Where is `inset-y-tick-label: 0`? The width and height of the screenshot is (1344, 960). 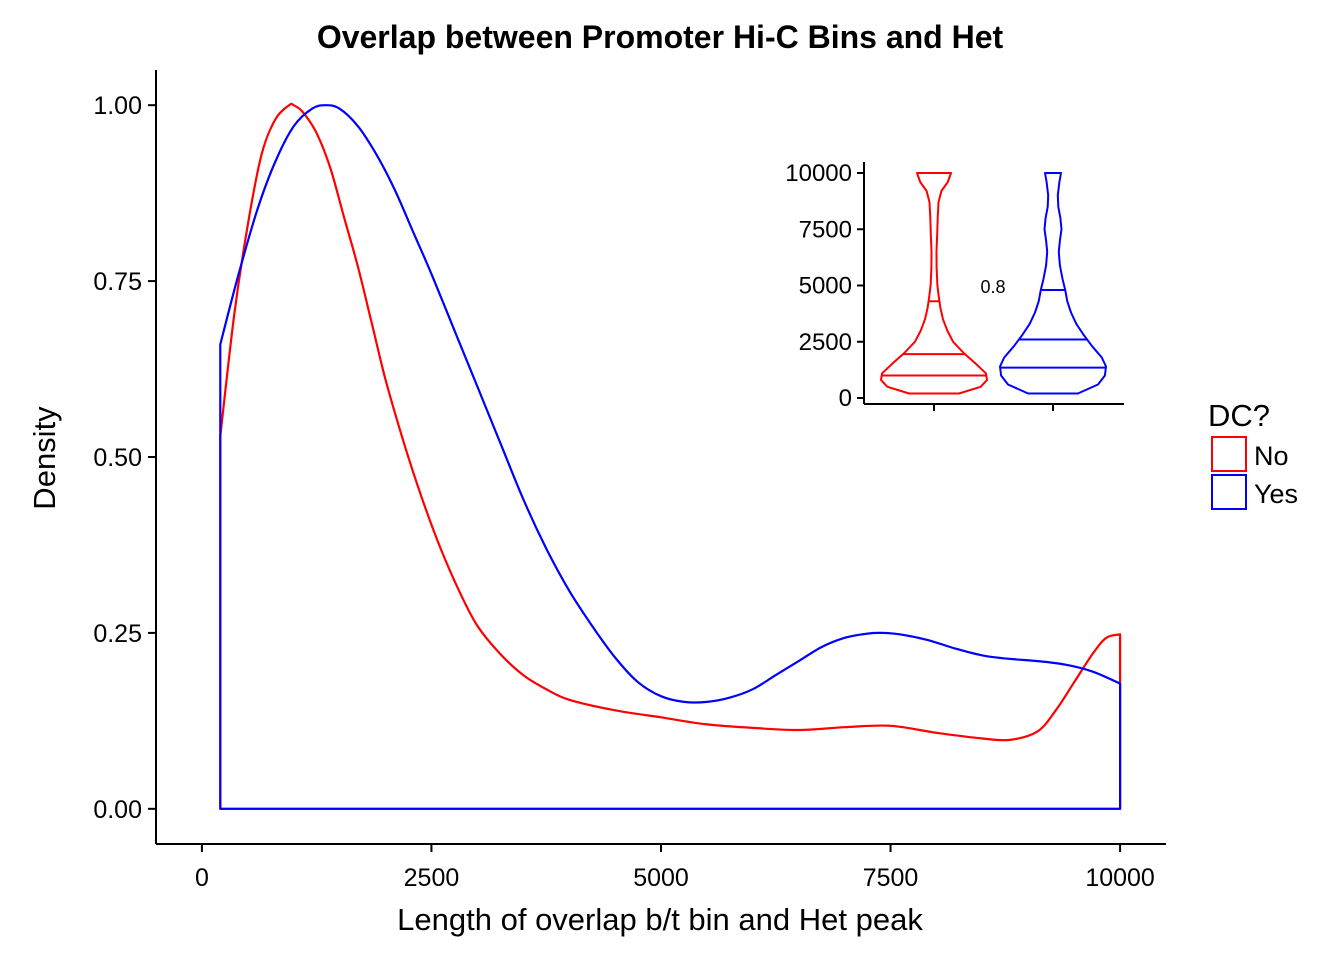
inset-y-tick-label: 0 is located at coordinates (845, 398).